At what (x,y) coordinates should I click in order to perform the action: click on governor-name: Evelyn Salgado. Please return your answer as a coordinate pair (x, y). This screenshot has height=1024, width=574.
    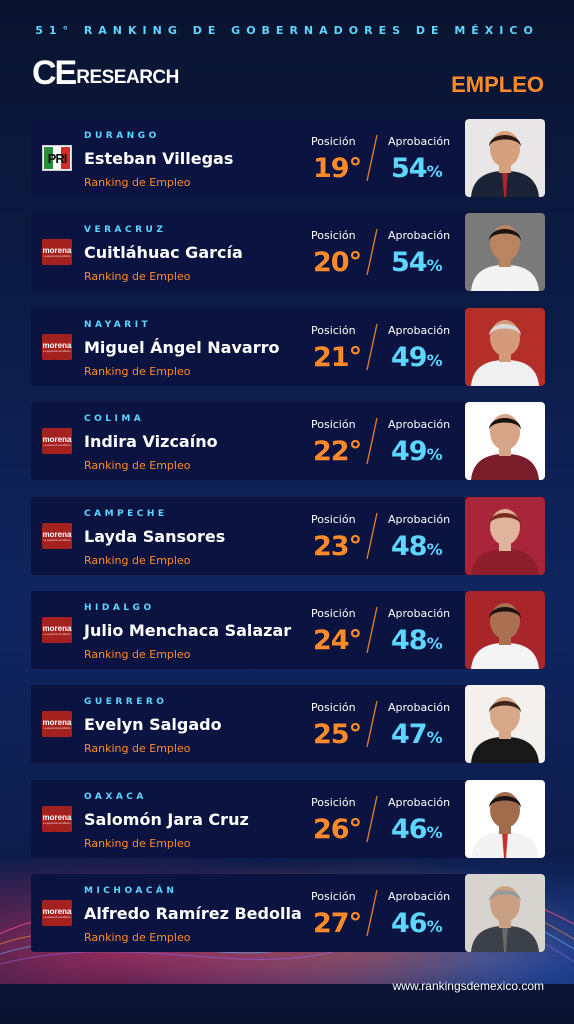
    Looking at the image, I should click on (153, 725).